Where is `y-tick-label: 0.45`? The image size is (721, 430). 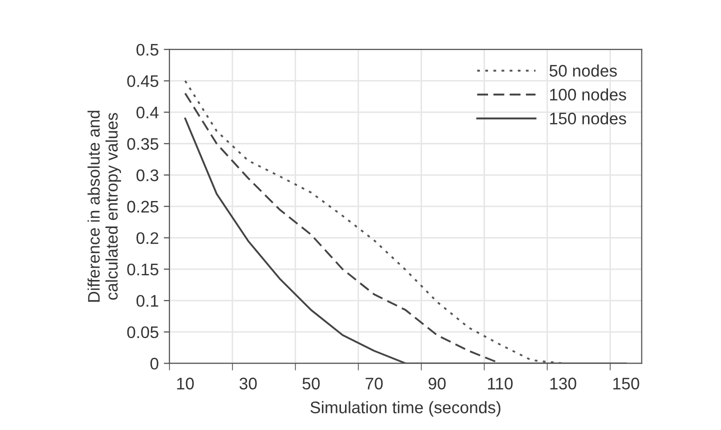 y-tick-label: 0.45 is located at coordinates (142, 81).